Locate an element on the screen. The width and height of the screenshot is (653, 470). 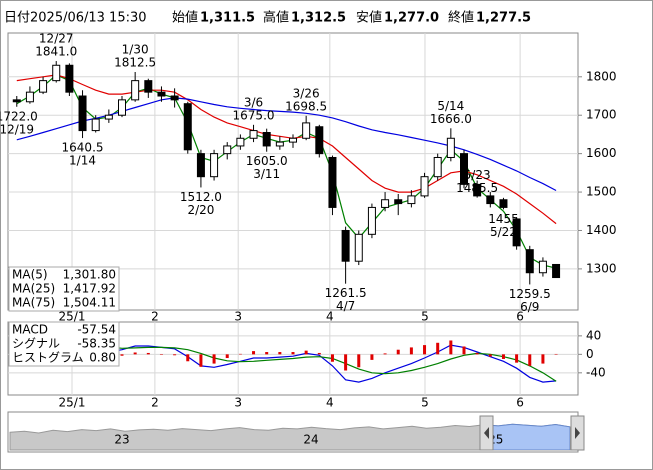
annotation-value: 1605.0 is located at coordinates (267, 161).